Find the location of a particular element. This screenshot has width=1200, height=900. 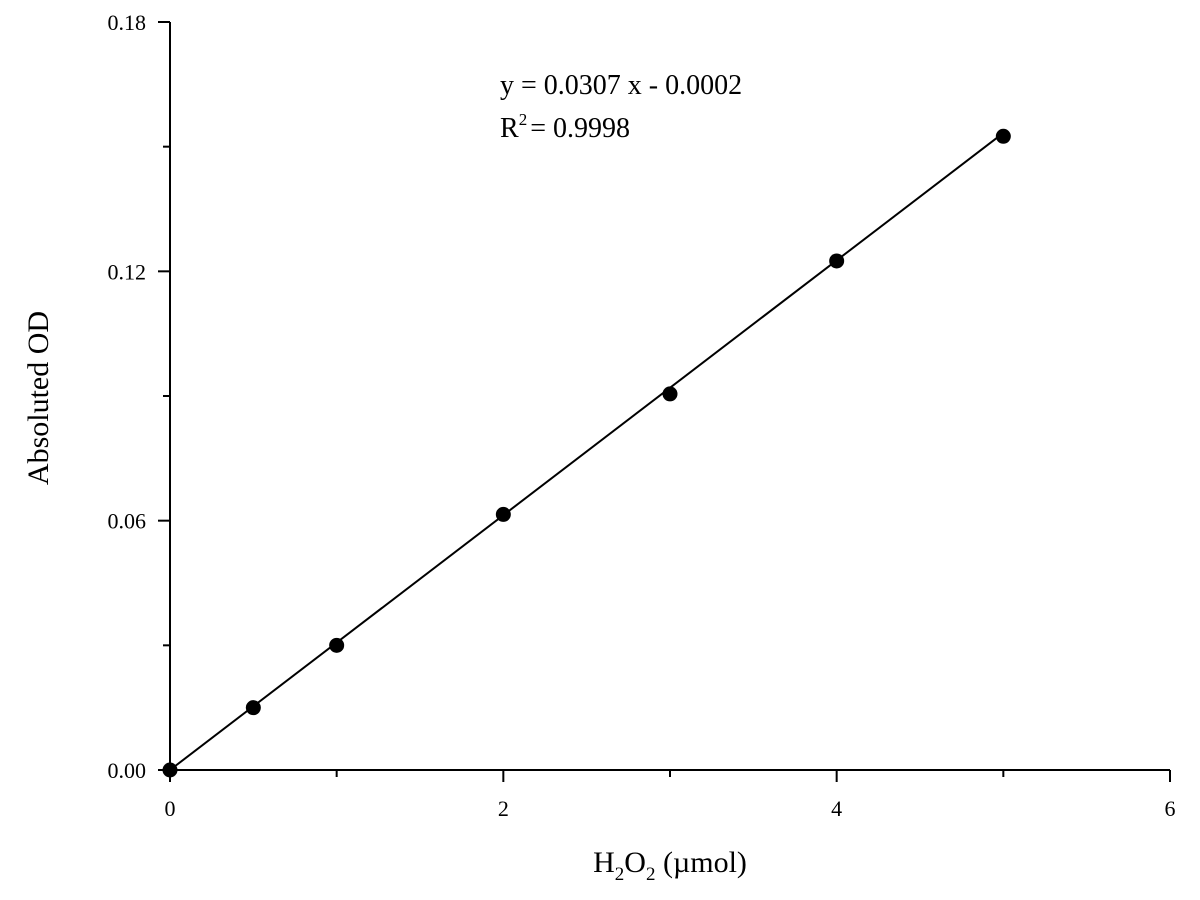

x-axis-title: H2O2 (µmol) is located at coordinates (670, 865).